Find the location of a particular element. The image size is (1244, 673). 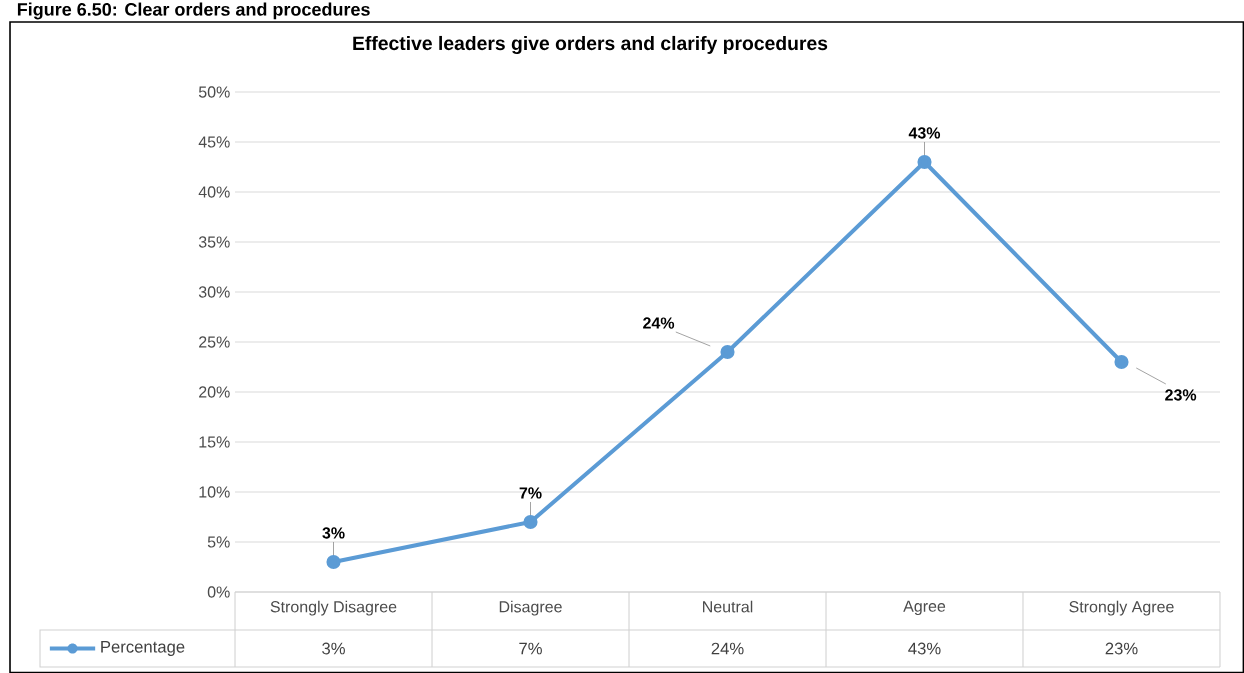

text: 7% is located at coordinates (530, 493).